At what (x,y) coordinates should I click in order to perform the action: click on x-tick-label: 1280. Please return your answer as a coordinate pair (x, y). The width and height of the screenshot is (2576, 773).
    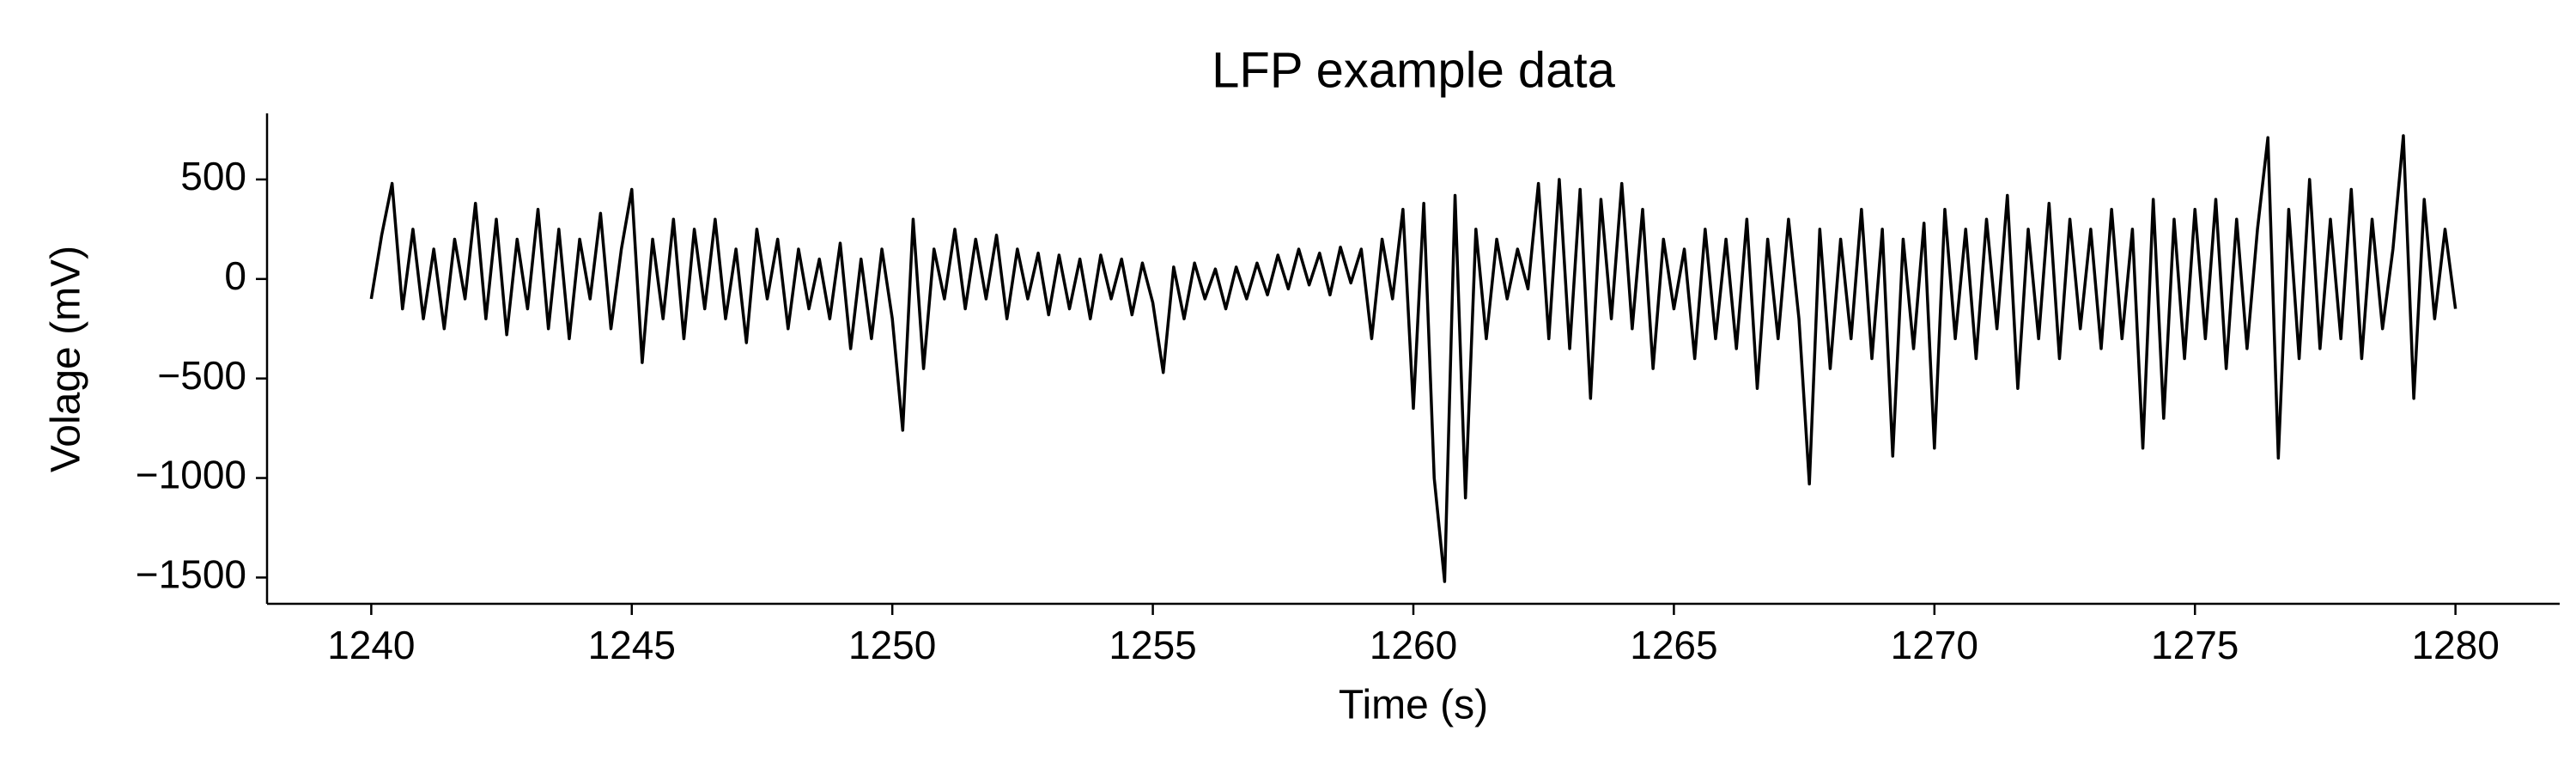
    Looking at the image, I should click on (2455, 645).